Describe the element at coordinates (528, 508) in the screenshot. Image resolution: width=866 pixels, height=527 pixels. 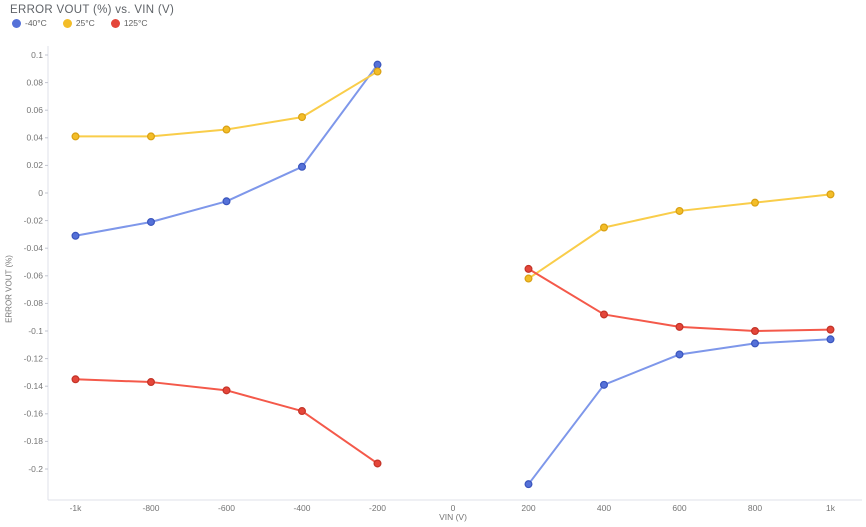
I see `x-tick-label: 200` at that location.